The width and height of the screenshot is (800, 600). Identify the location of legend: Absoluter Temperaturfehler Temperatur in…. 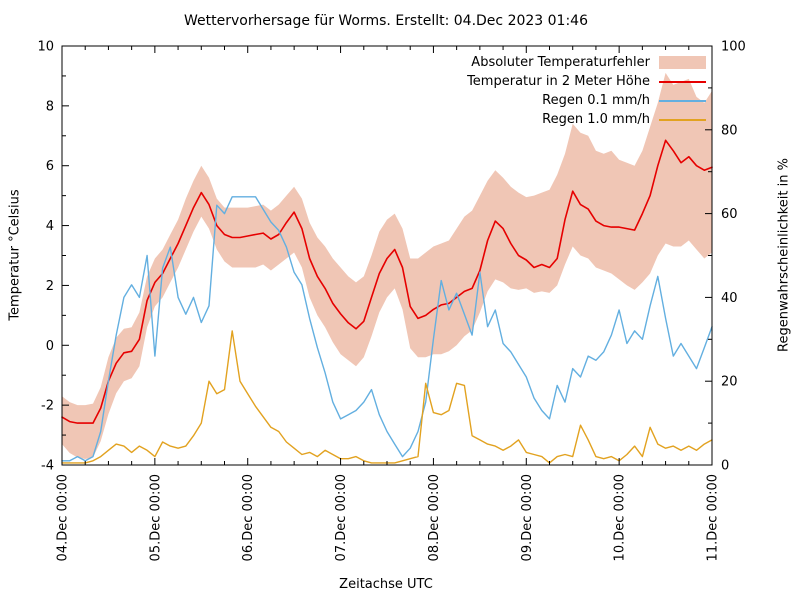
(586, 91).